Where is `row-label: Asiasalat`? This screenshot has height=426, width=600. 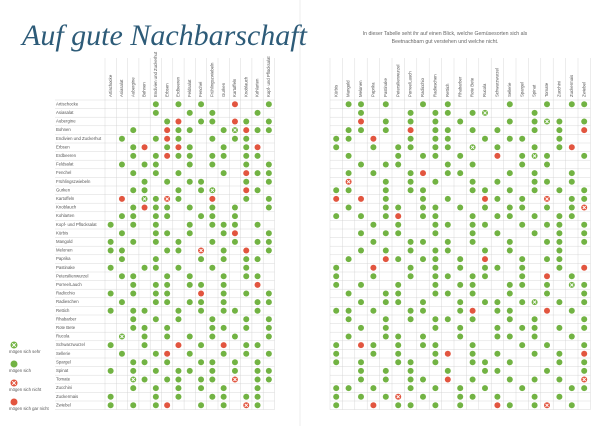
row-label: Asiasalat is located at coordinates (65, 112).